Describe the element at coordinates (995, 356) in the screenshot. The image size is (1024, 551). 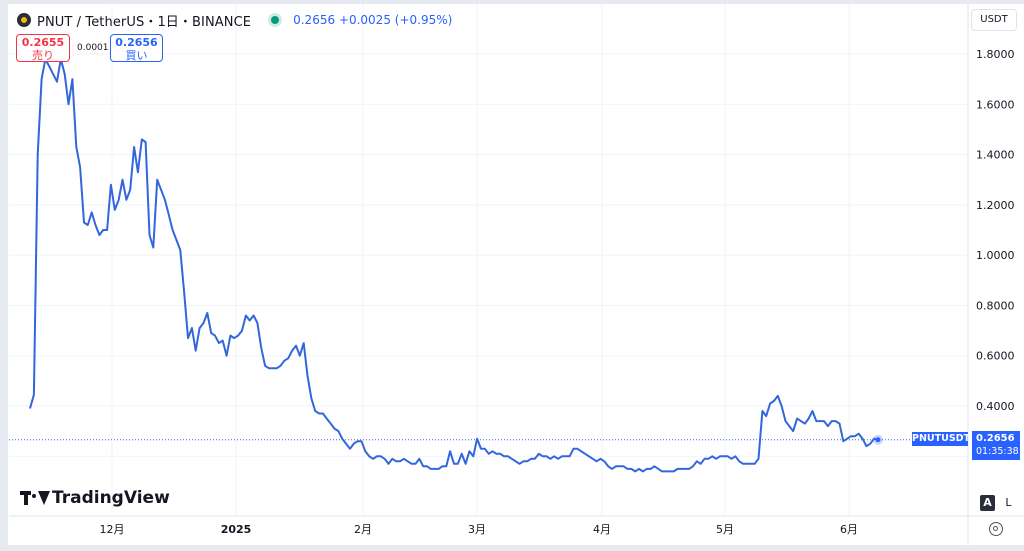
I see `y-tick-label: 0.6000` at that location.